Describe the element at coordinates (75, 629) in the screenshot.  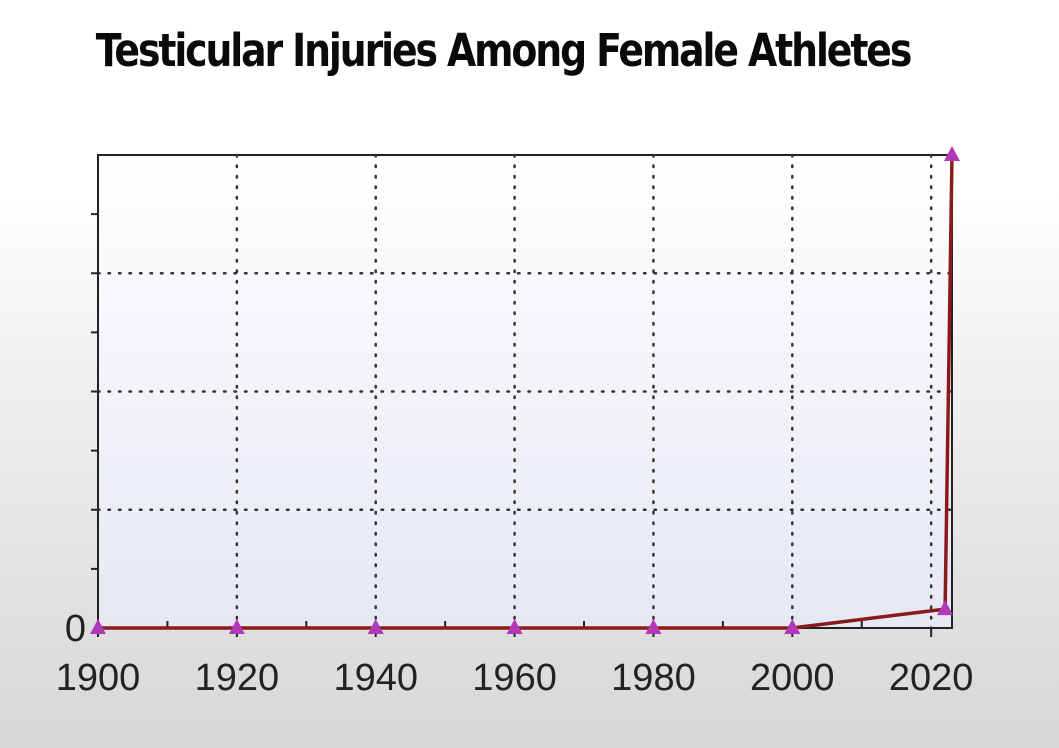
I see `y-tick-label: 0` at that location.